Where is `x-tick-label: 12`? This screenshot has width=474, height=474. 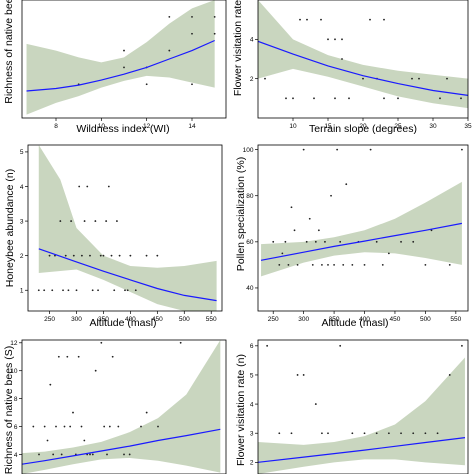 x-tick-label: 12 is located at coordinates (147, 126).